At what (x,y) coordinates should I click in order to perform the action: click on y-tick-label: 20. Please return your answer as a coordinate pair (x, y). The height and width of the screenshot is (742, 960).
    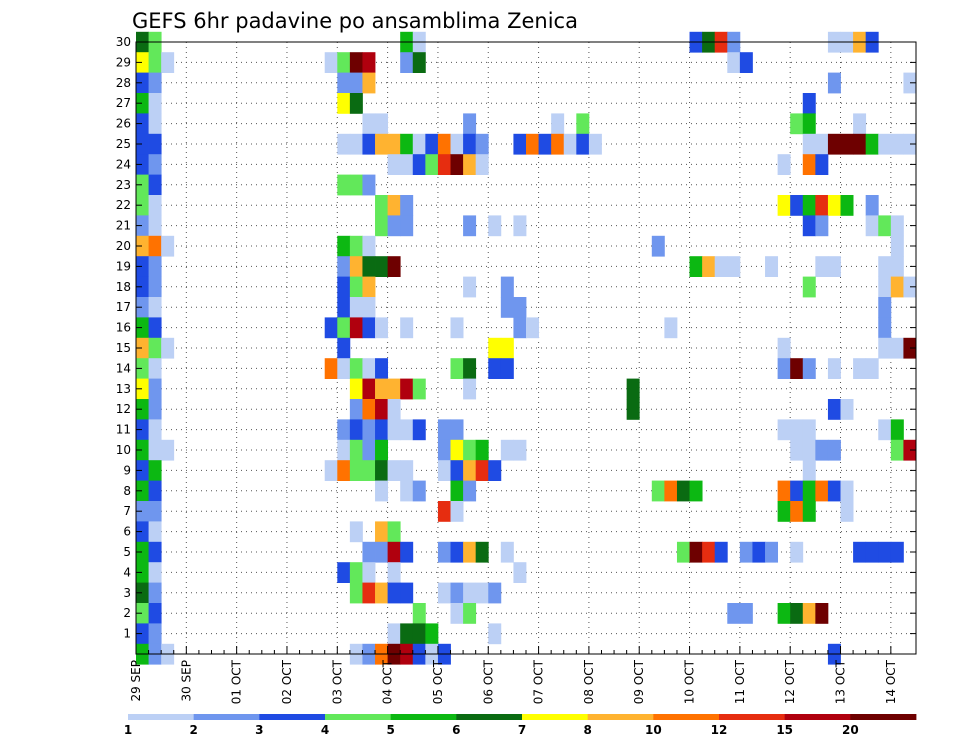
    Looking at the image, I should click on (123, 246).